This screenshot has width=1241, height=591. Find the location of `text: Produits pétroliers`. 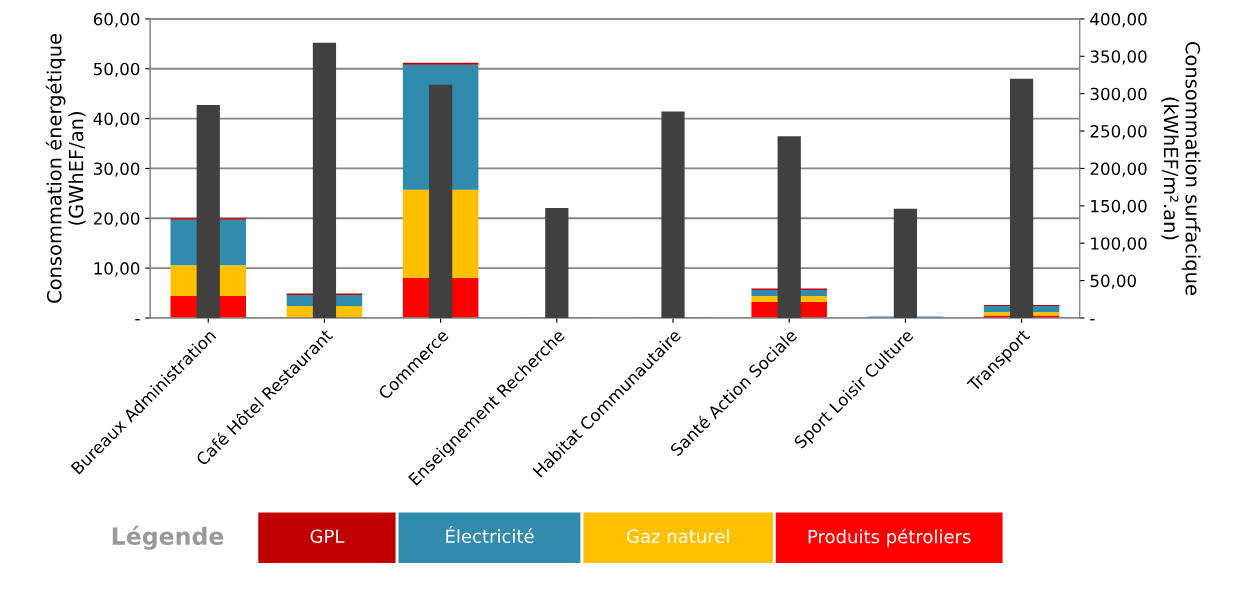

text: Produits pétroliers is located at coordinates (889, 537).